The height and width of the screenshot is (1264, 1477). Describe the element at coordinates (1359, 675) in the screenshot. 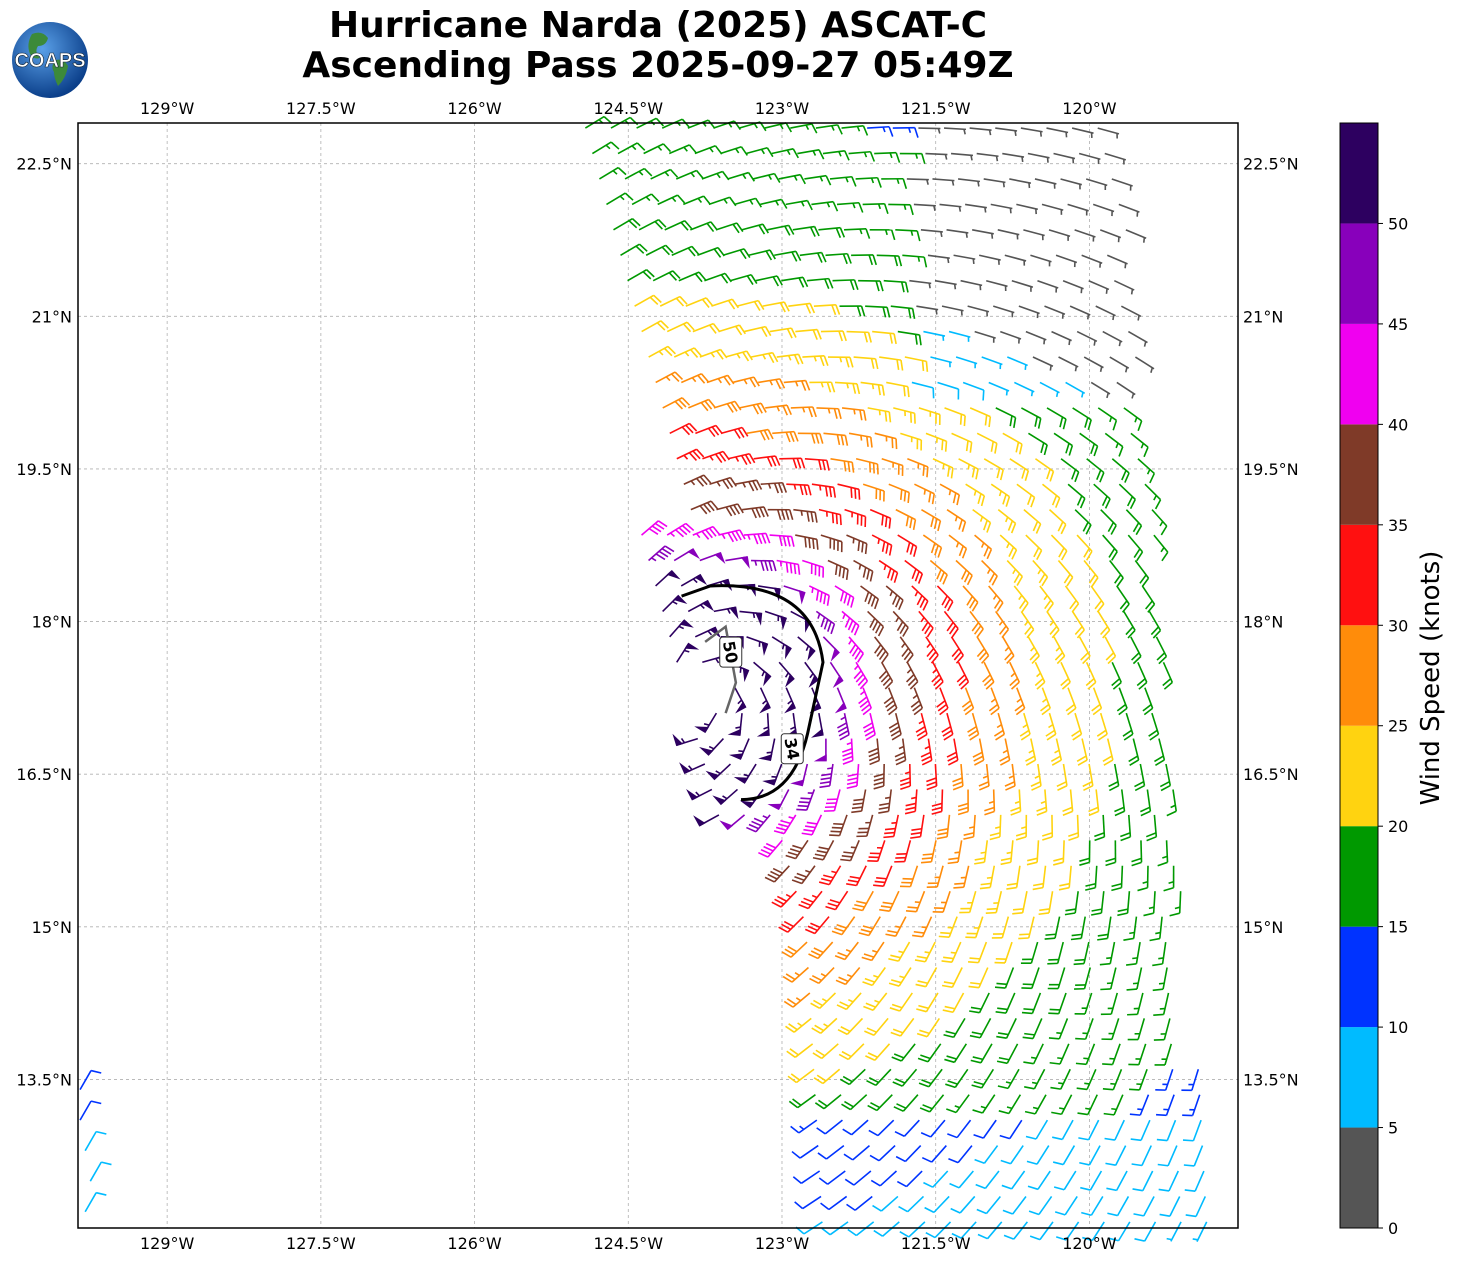

I see `colorbar-frame` at that location.